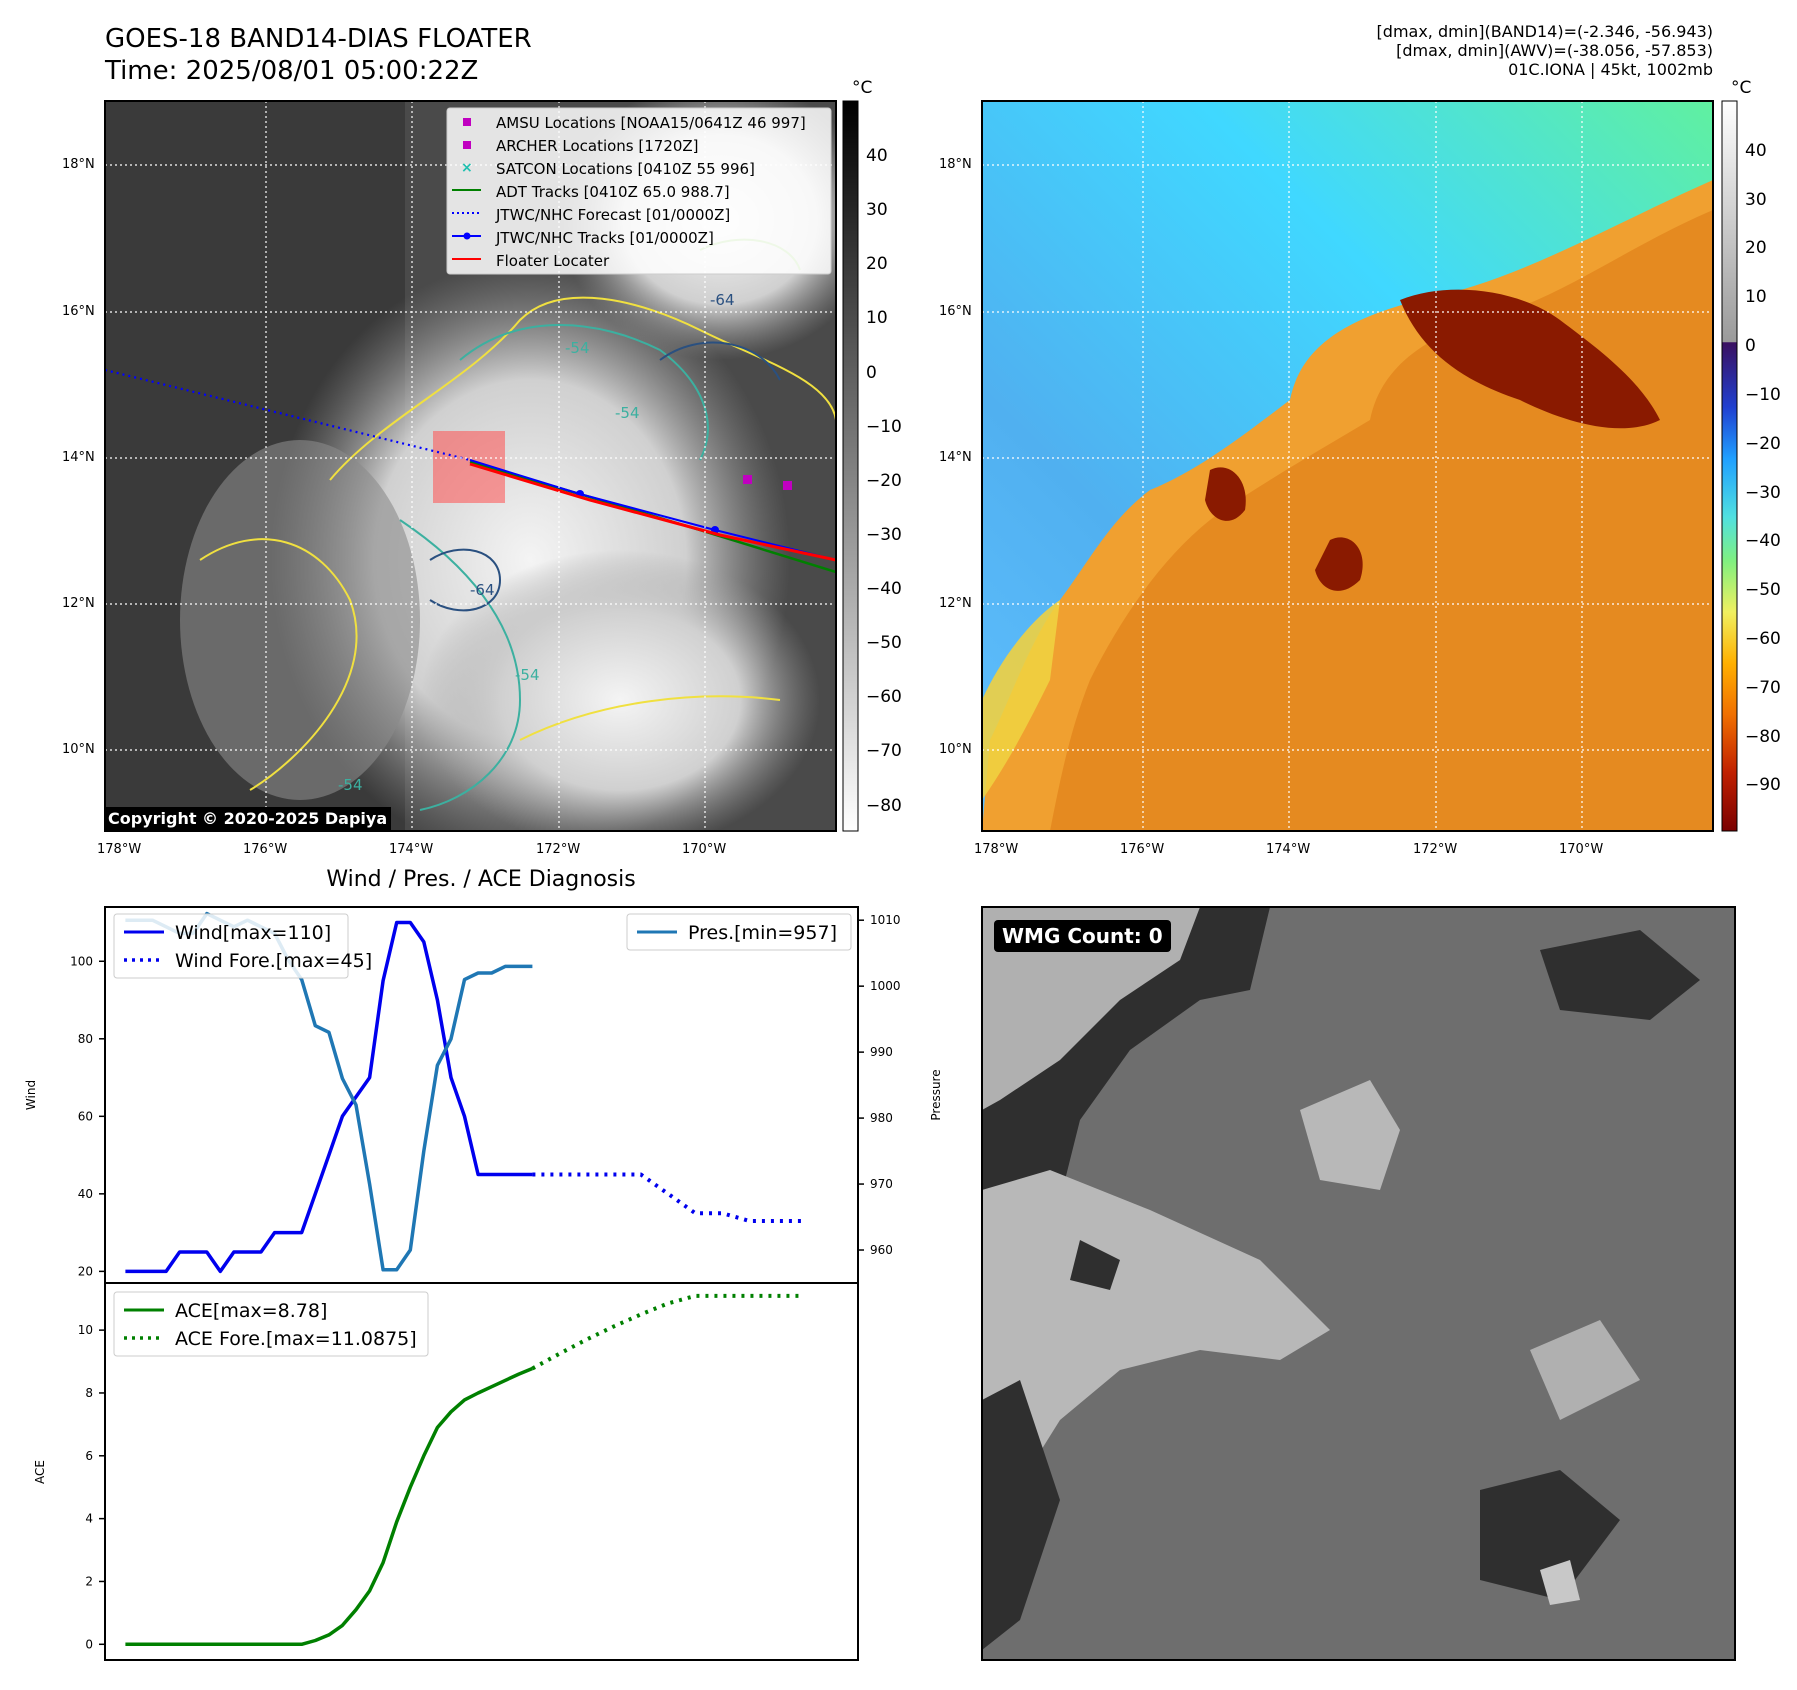 Image resolution: width=1797 pixels, height=1690 pixels. I want to click on info-line-awv: [dmax, dmin](AWV)=(-38.056, -57.853), so click(1554, 50).